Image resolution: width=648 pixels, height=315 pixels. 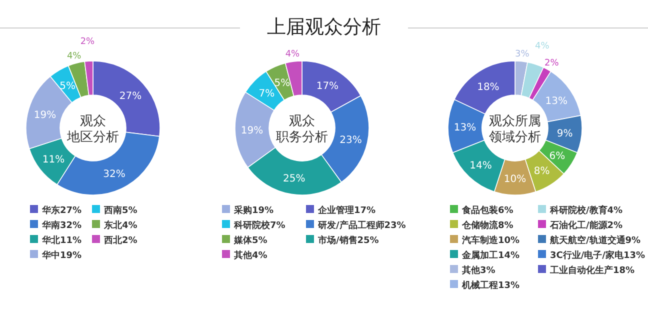 What do you see at coordinates (481, 166) in the screenshot?
I see `data-label: 14%` at bounding box center [481, 166].